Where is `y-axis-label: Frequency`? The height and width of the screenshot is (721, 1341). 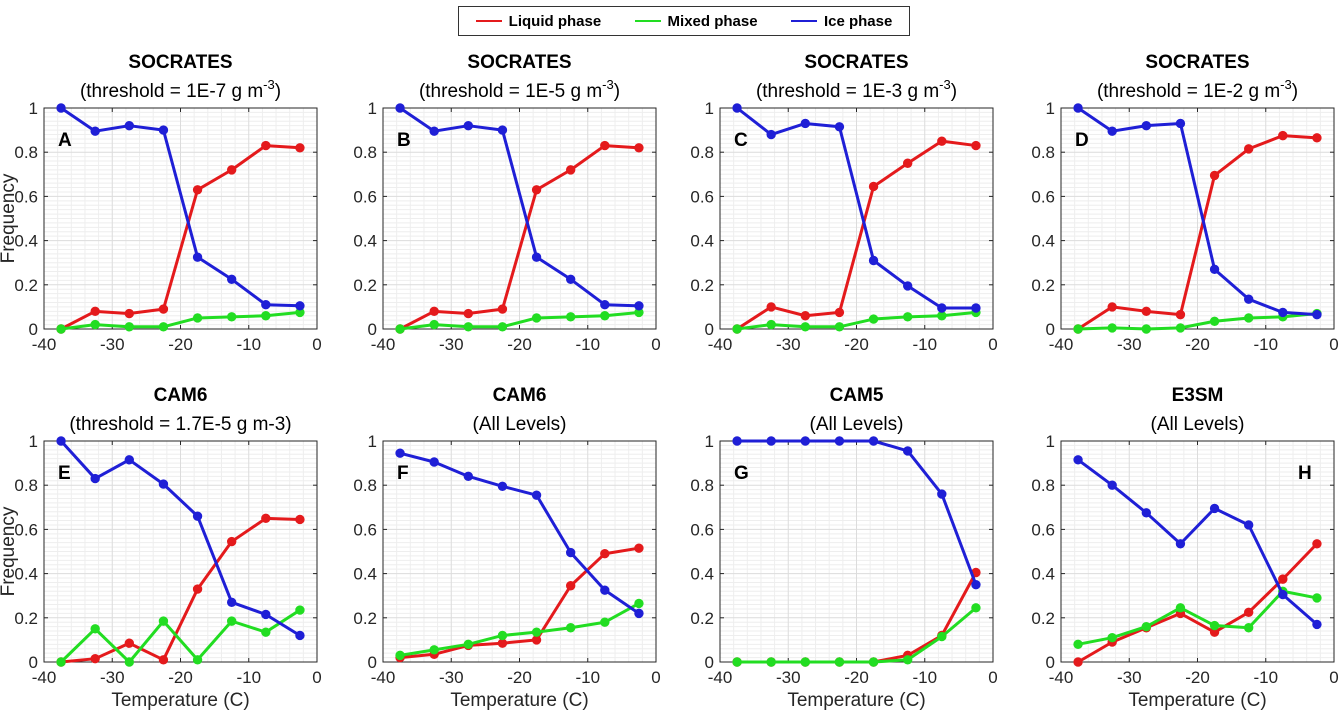 y-axis-label: Frequency is located at coordinates (9, 551).